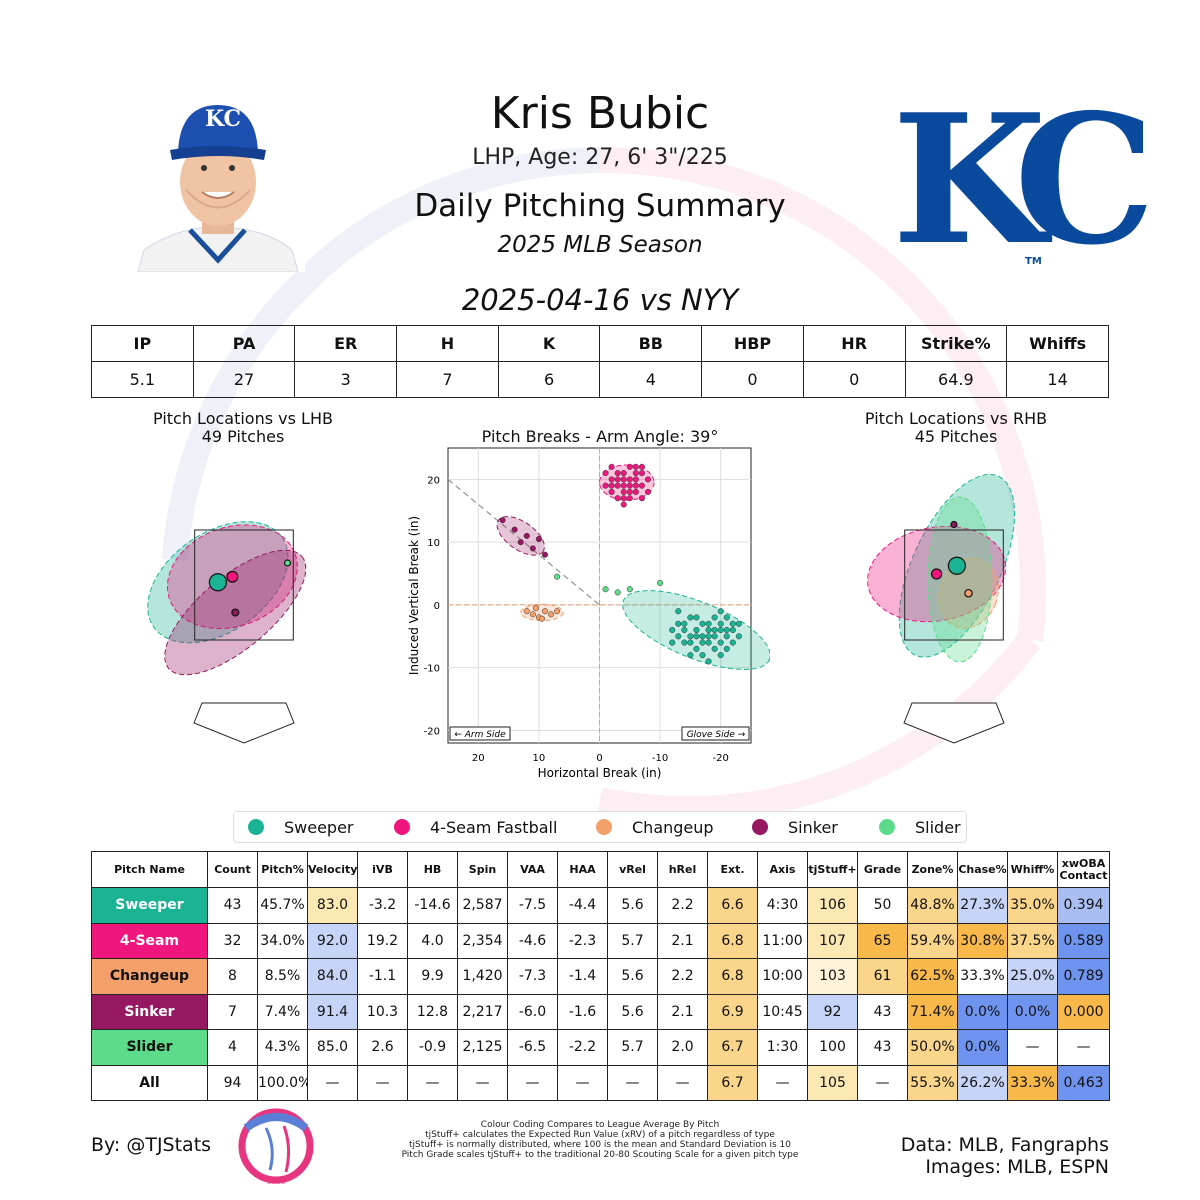 The width and height of the screenshot is (1200, 1200). Describe the element at coordinates (282, 940) in the screenshot. I see `pitch-metric-cell: 34.0%` at that location.